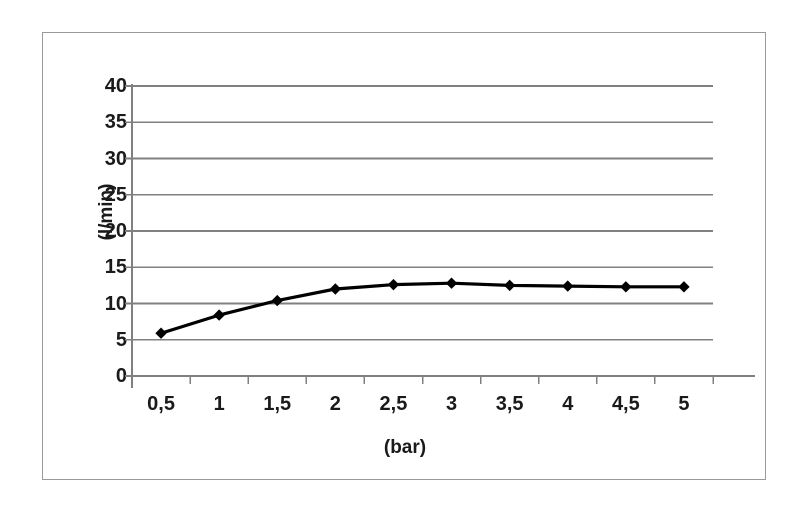 The image size is (800, 511). I want to click on y-tick-label: 5, so click(121, 339).